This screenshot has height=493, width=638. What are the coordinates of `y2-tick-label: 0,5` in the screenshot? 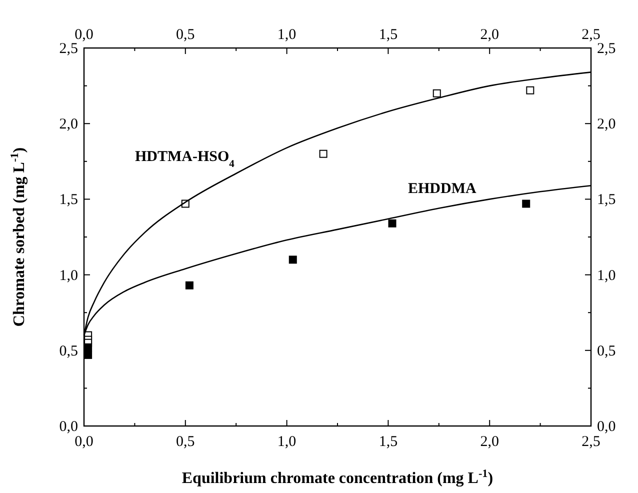 It's located at (606, 351).